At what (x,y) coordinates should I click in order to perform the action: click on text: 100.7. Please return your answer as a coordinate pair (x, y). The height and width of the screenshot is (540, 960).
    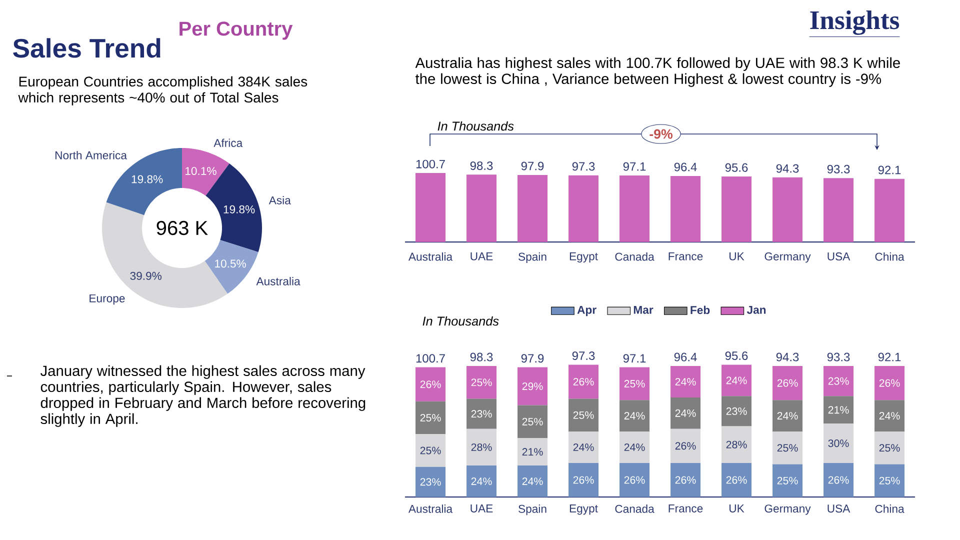
    Looking at the image, I should click on (430, 358).